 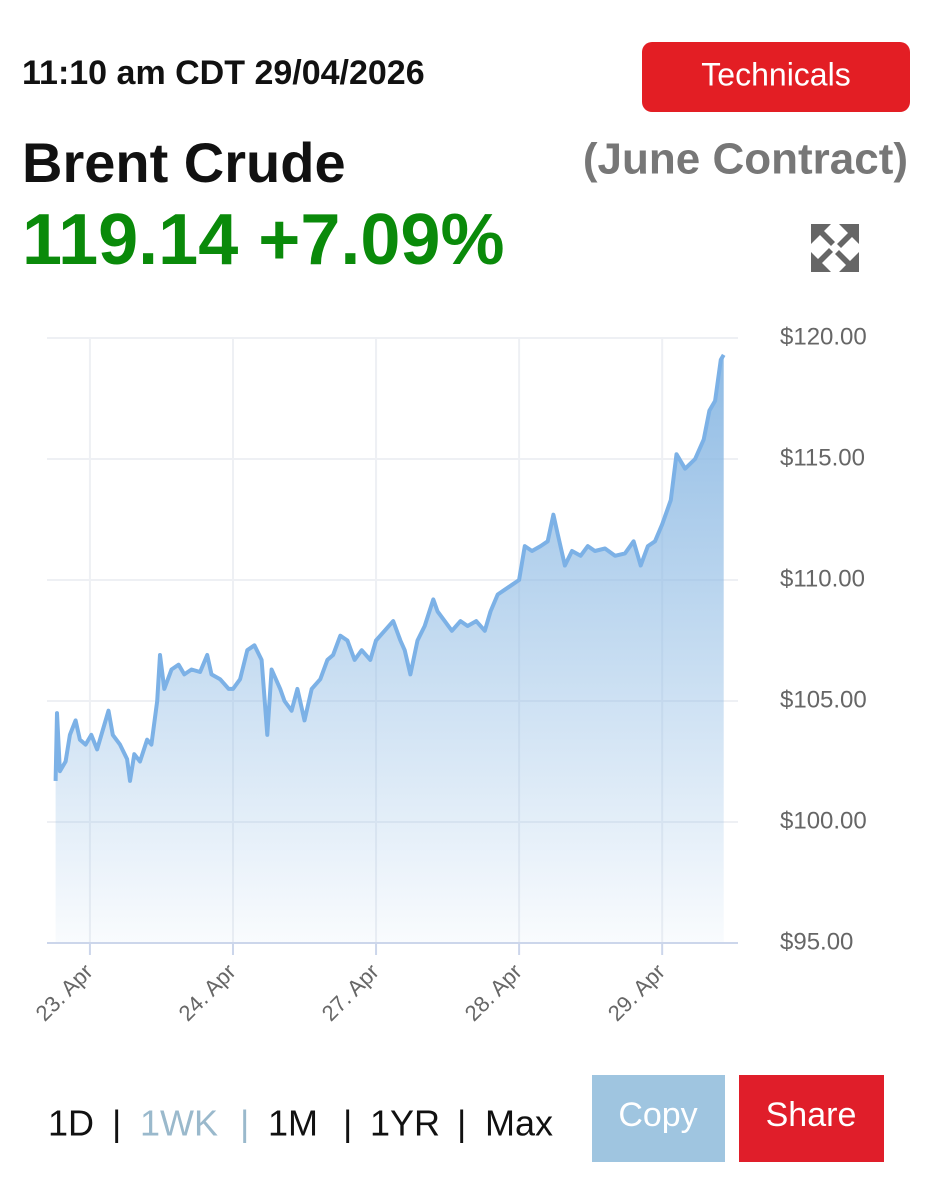 I want to click on share-label: Share, so click(x=811, y=1115).